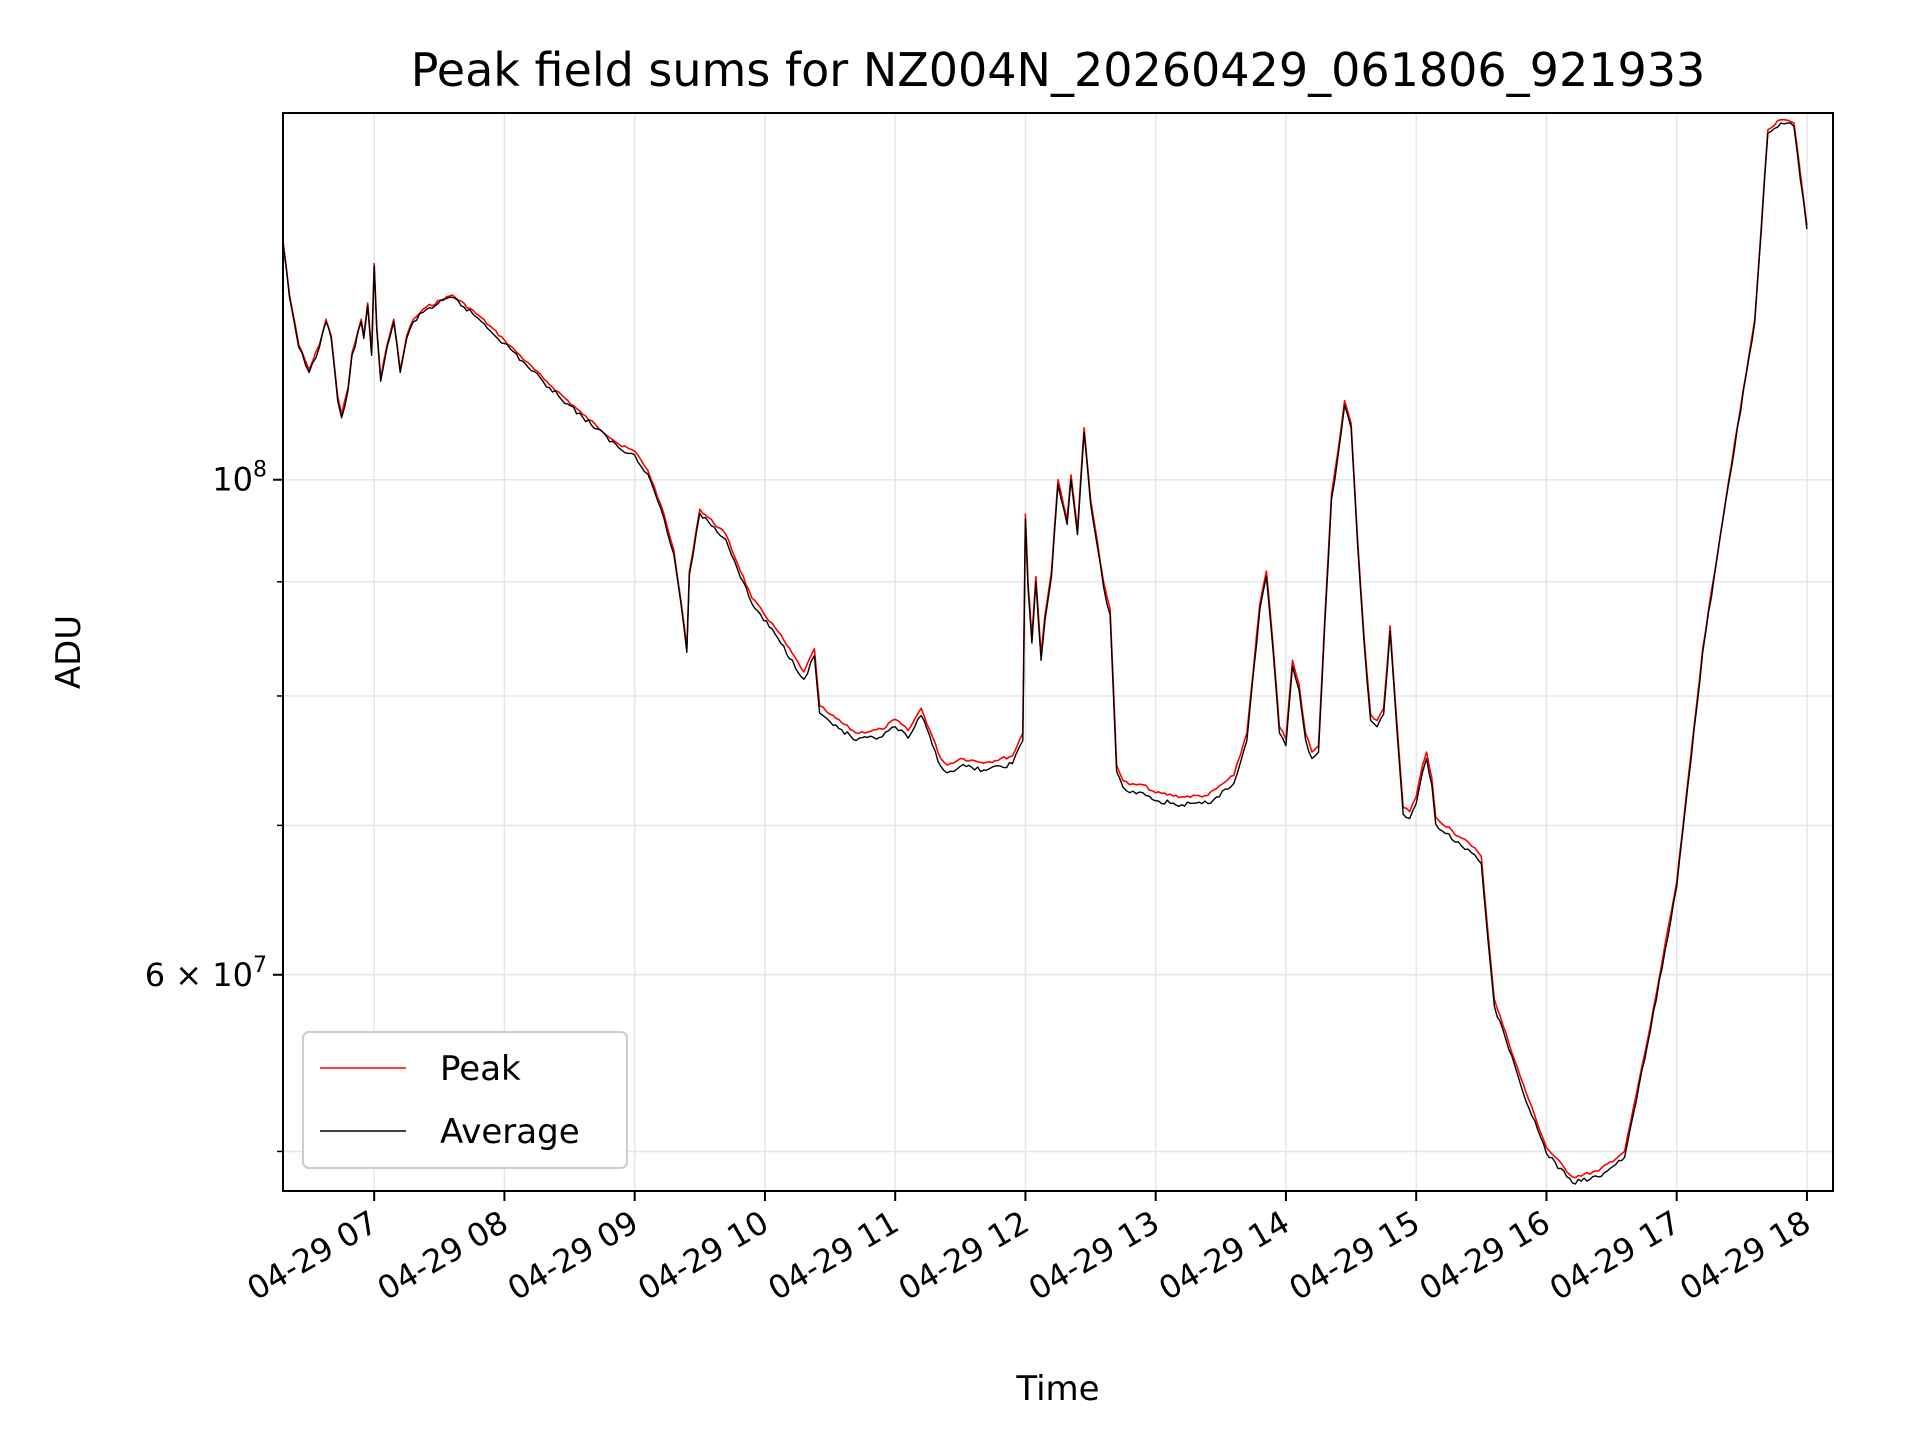 The image size is (1920, 1440). I want to click on y-axis-label: ADU, so click(69, 652).